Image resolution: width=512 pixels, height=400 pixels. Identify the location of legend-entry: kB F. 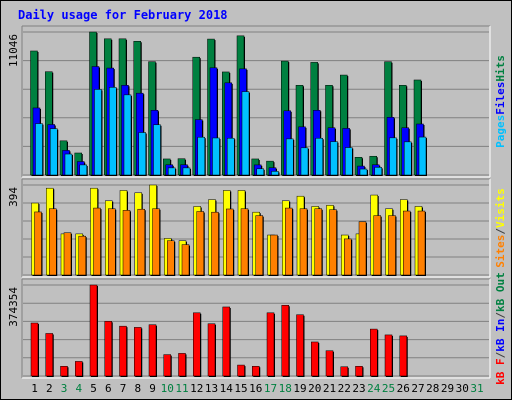
(500, 371).